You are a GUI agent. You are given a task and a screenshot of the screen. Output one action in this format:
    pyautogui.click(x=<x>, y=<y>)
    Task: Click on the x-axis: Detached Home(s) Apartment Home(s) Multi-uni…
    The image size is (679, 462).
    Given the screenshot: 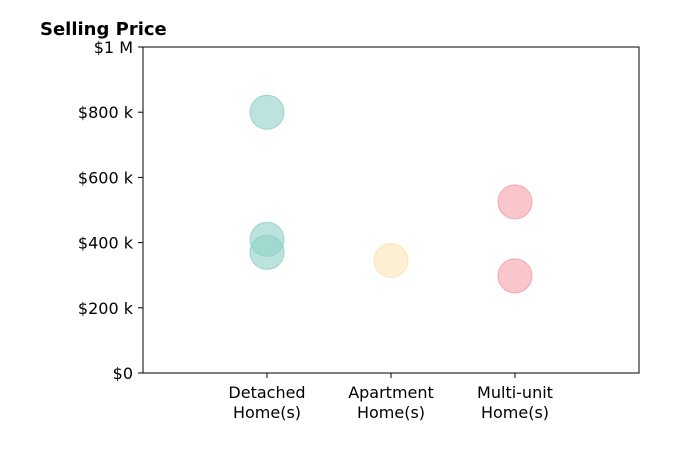 What is the action you would take?
    pyautogui.click(x=390, y=397)
    